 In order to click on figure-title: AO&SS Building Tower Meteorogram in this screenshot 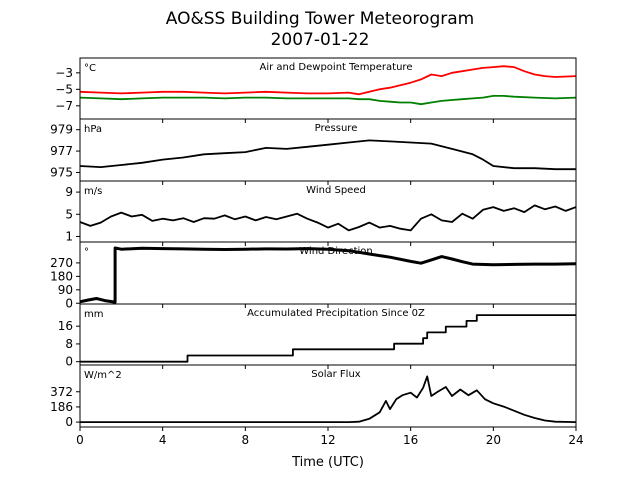, I will do `click(320, 19)`.